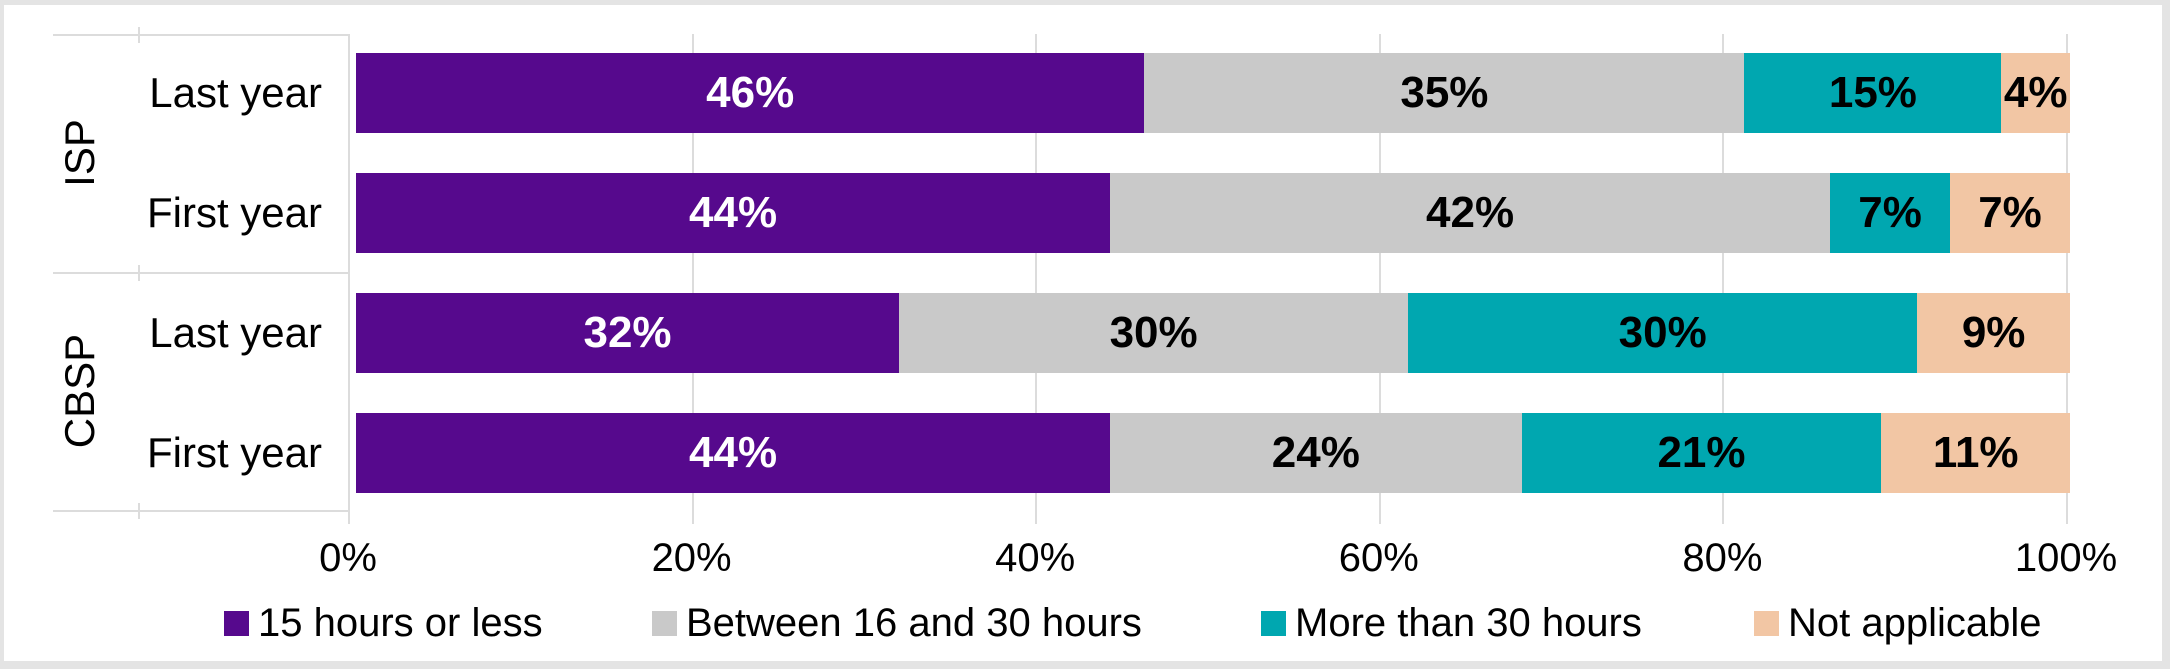 This screenshot has height=669, width=2170. I want to click on bar-segment: 11%, so click(1975, 453).